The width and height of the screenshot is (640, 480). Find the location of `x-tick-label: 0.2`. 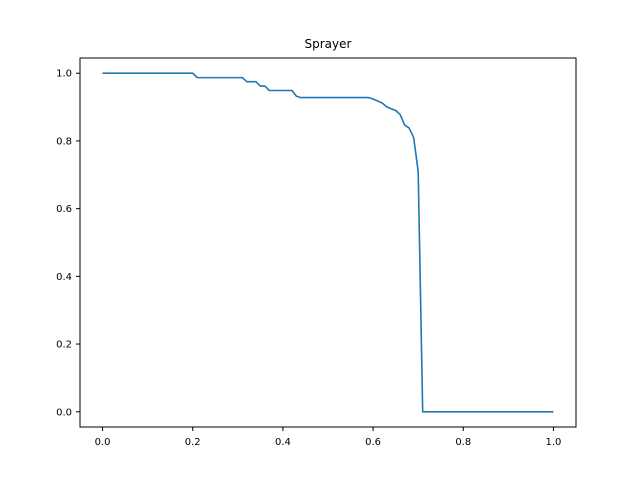

x-tick-label: 0.2 is located at coordinates (193, 442).